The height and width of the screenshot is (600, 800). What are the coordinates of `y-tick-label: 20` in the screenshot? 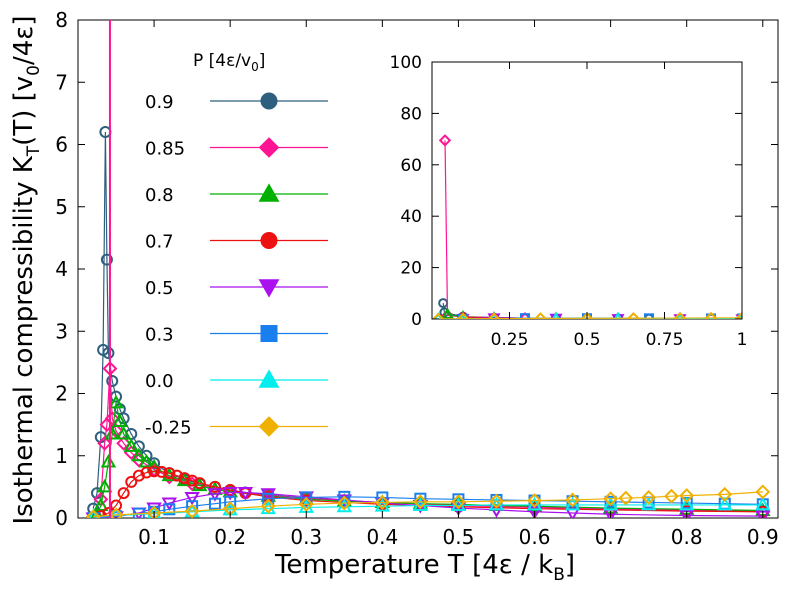 It's located at (411, 269).